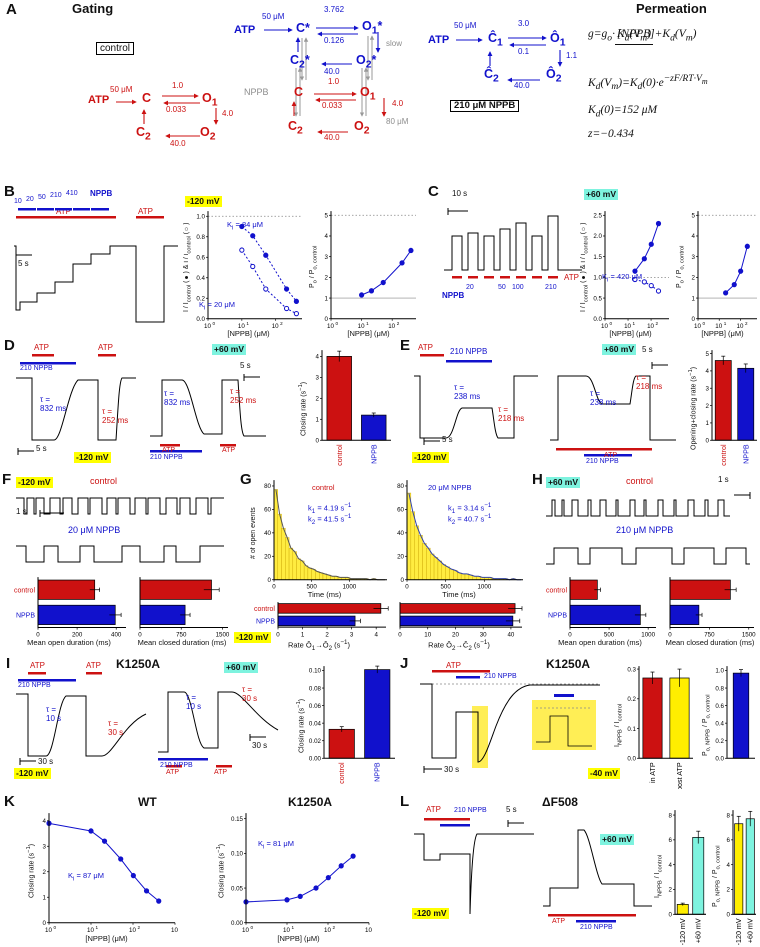  Describe the element at coordinates (630, 267) in the screenshot. I see `plot-area: 0.0 0.5 1.0 1.5 2.0 2.5 10 0 10 1 10 2` at that location.